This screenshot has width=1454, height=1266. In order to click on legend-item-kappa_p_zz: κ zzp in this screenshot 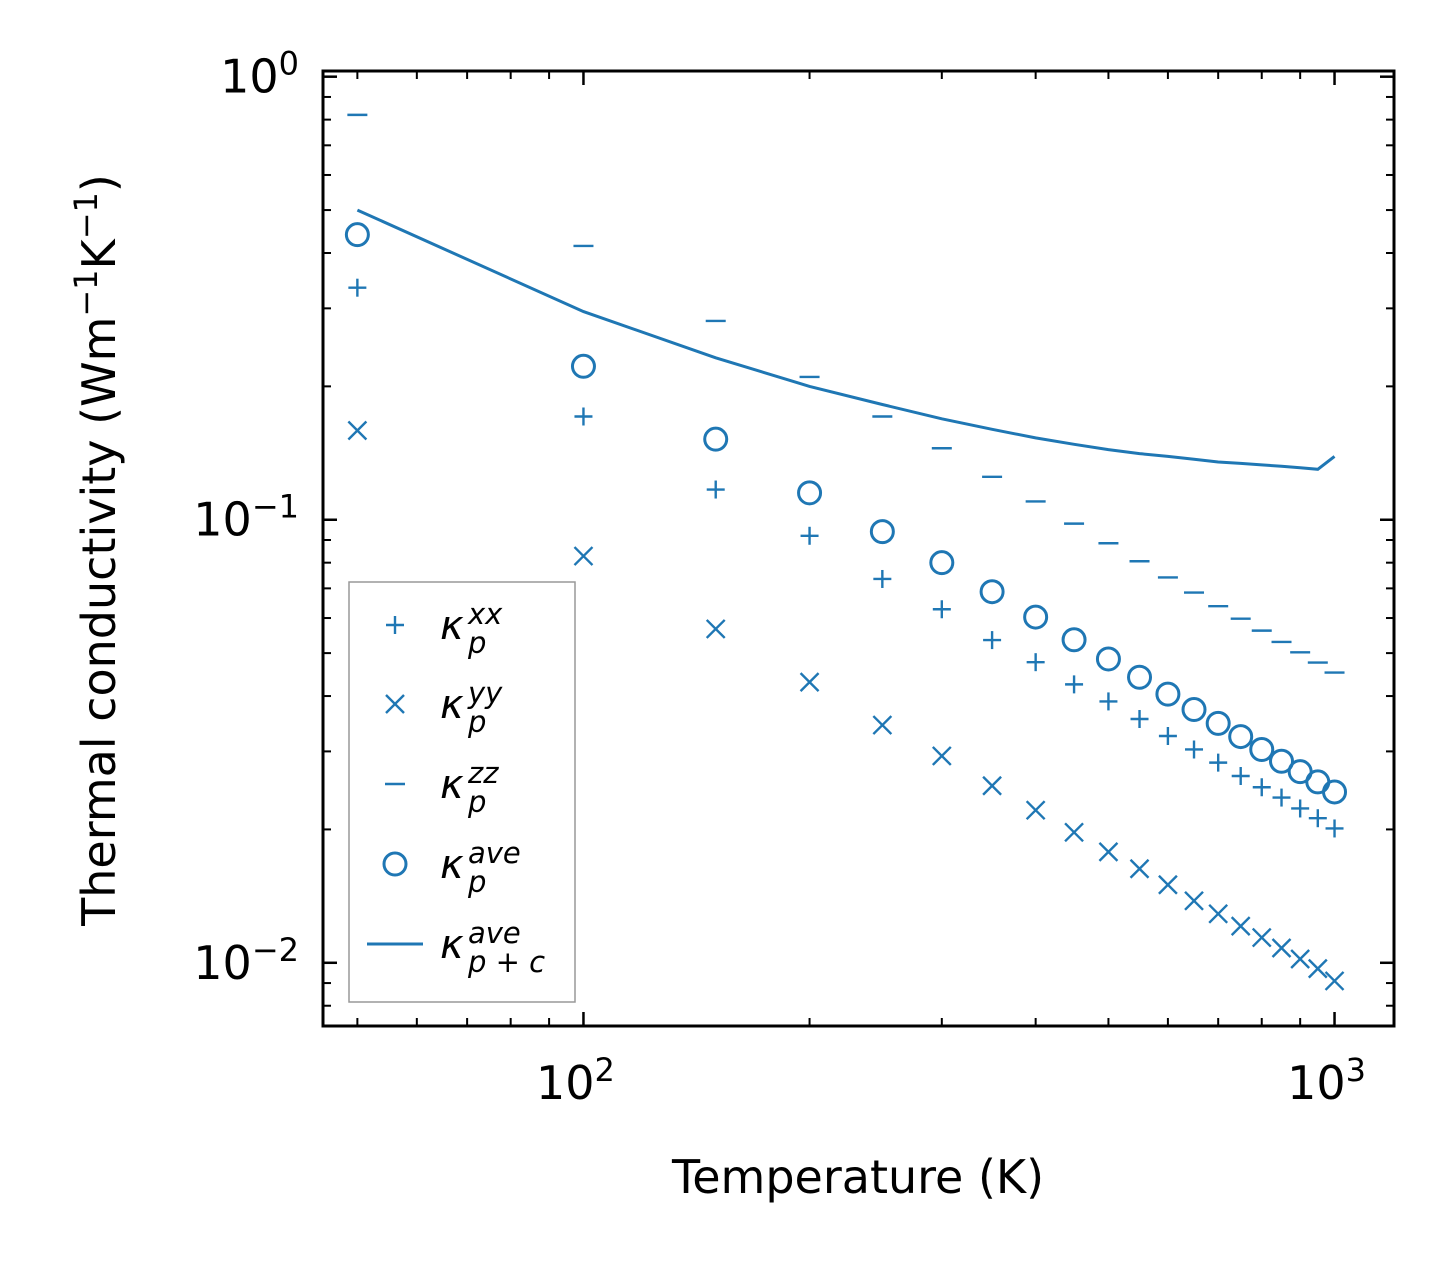, I will do `click(442, 787)`.